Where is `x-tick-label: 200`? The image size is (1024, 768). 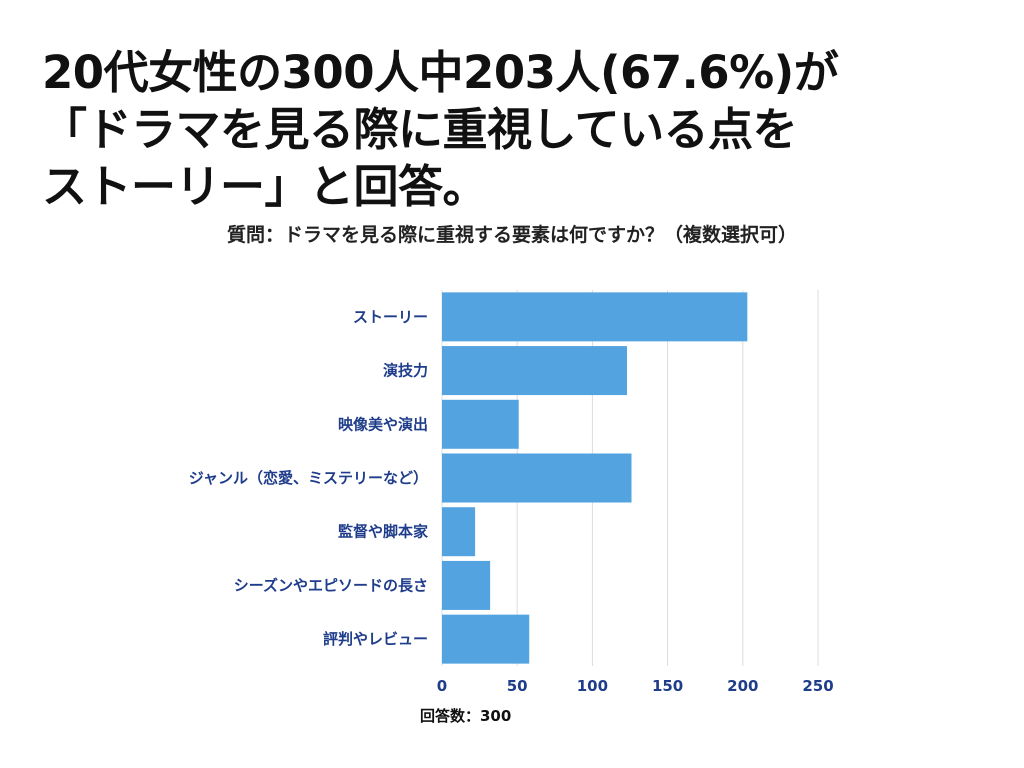
x-tick-label: 200 is located at coordinates (742, 686).